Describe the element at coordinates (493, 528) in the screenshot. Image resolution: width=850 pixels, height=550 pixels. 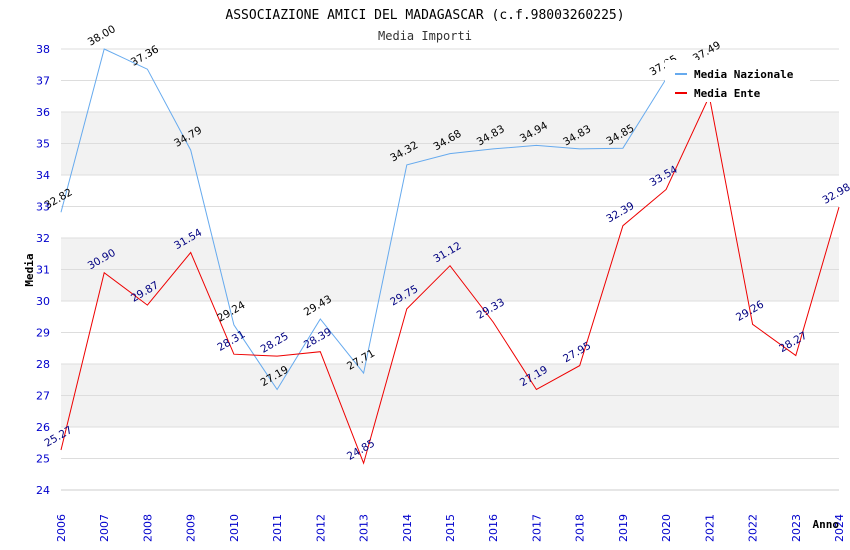
I see `x-tick-label: 2016` at that location.